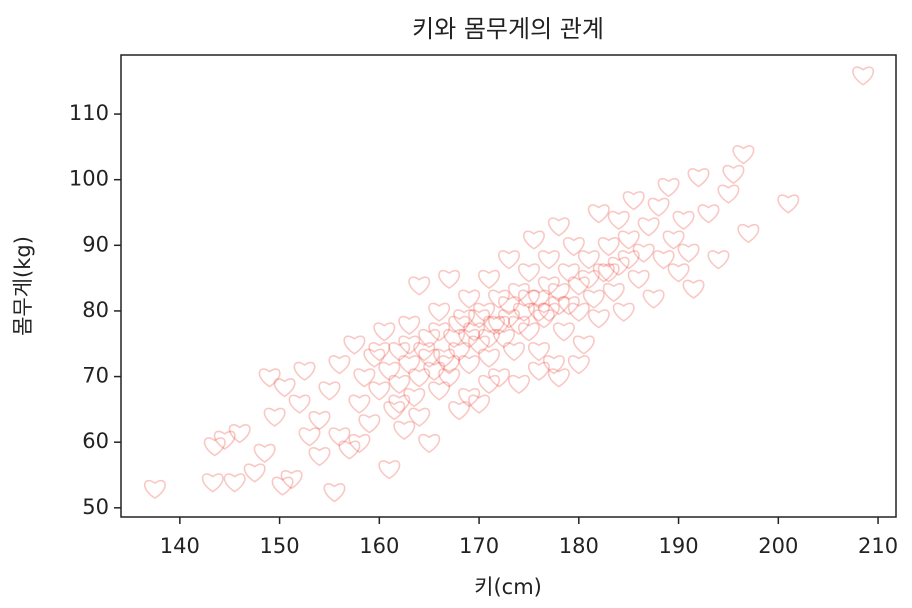 Image resolution: width=912 pixels, height=608 pixels. Describe the element at coordinates (95, 376) in the screenshot. I see `y-tick-label: 70` at that location.